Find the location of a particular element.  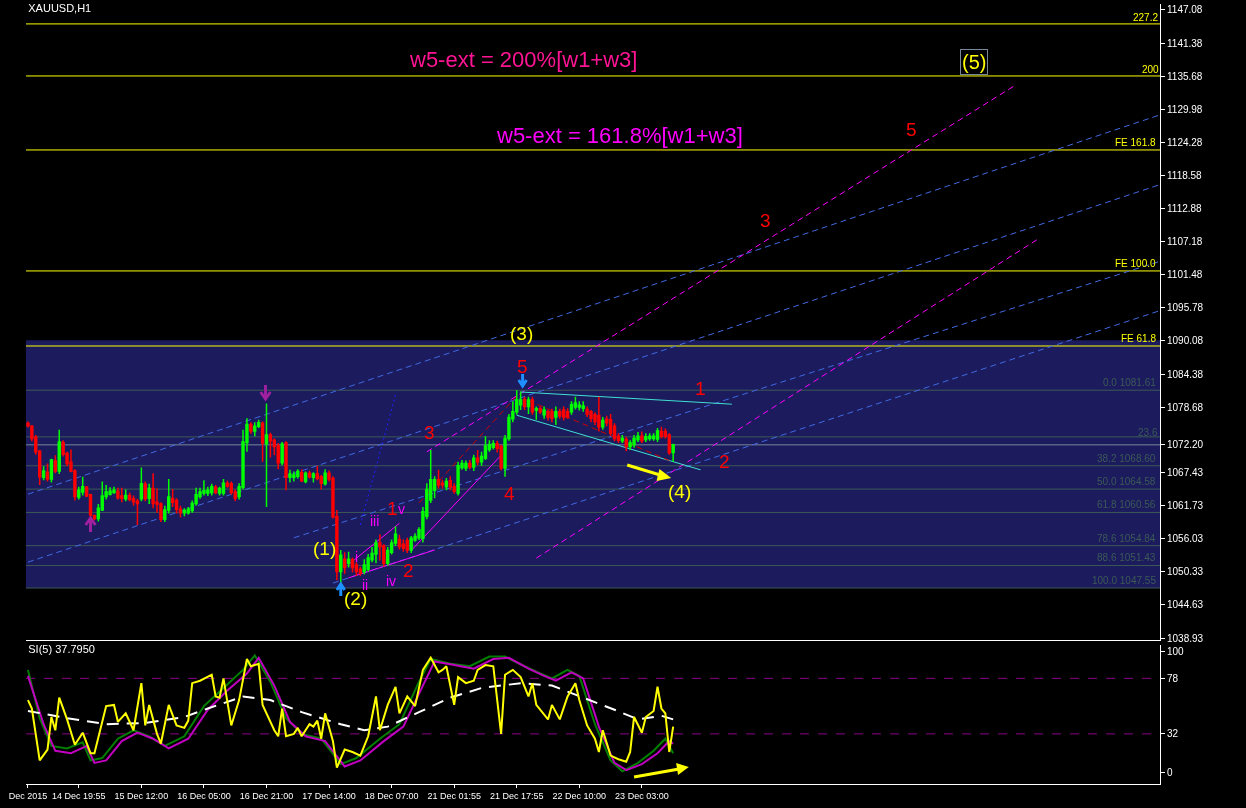

ref-line-label: FE 161.8 is located at coordinates (1136, 142).